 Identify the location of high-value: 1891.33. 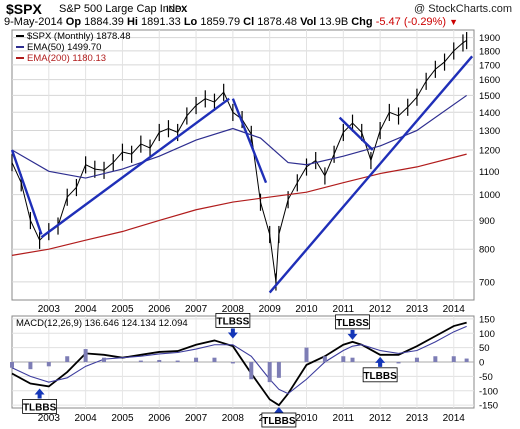
(161, 22).